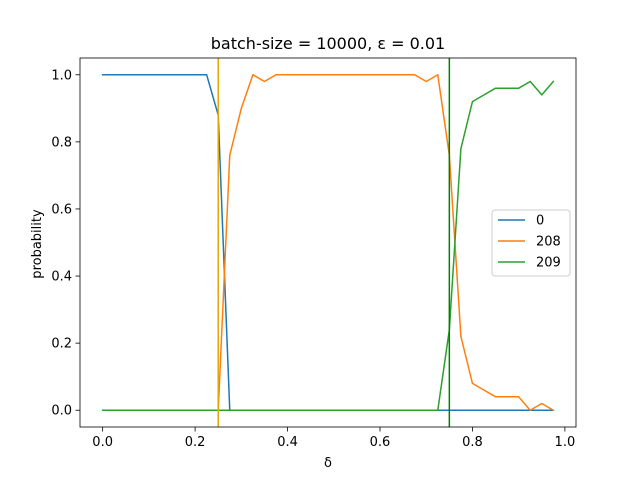 The width and height of the screenshot is (640, 480). What do you see at coordinates (380, 442) in the screenshot?
I see `x-tick-label: 0.6` at bounding box center [380, 442].